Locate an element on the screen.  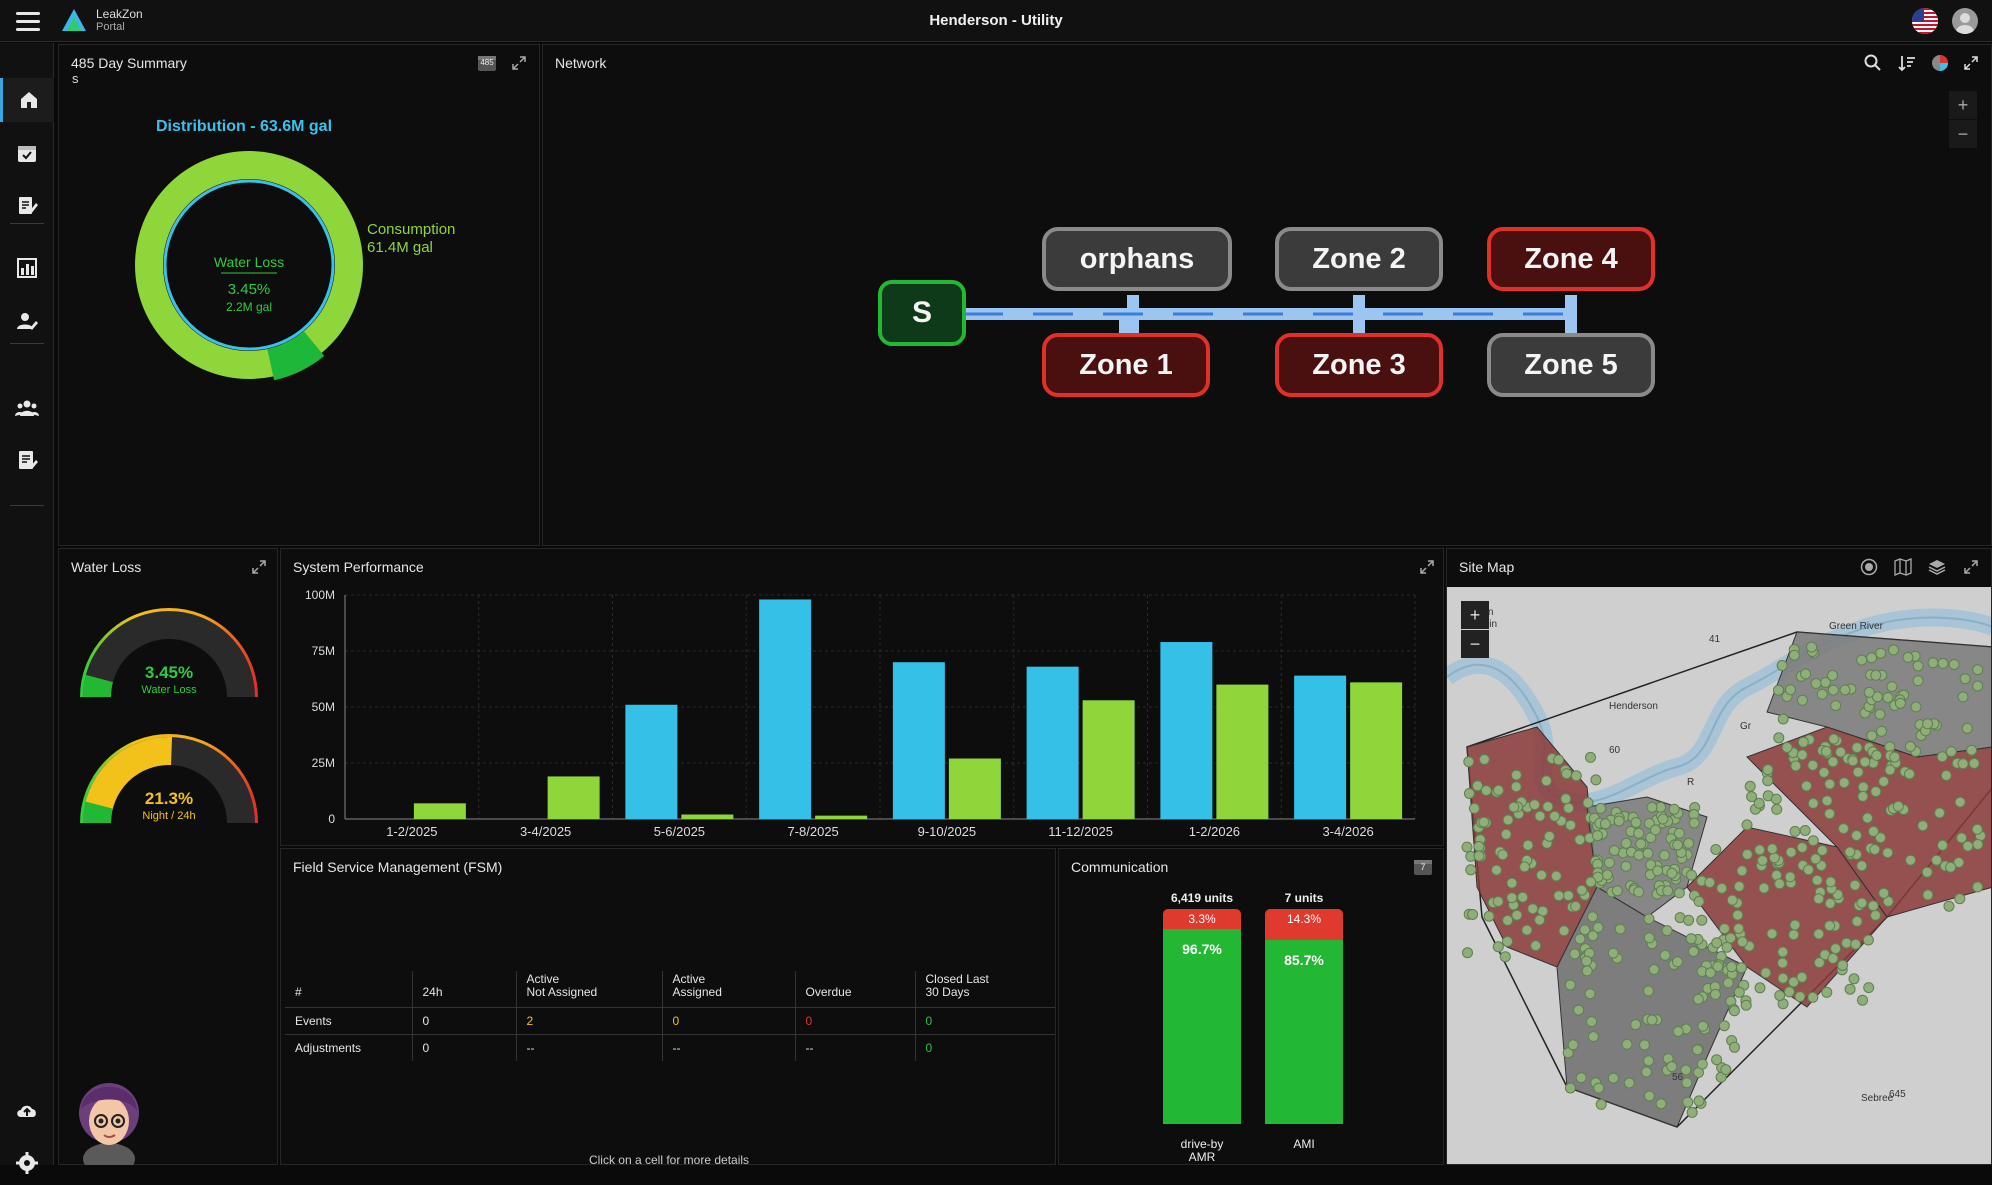
calendar-icon: 485 is located at coordinates (487, 63).